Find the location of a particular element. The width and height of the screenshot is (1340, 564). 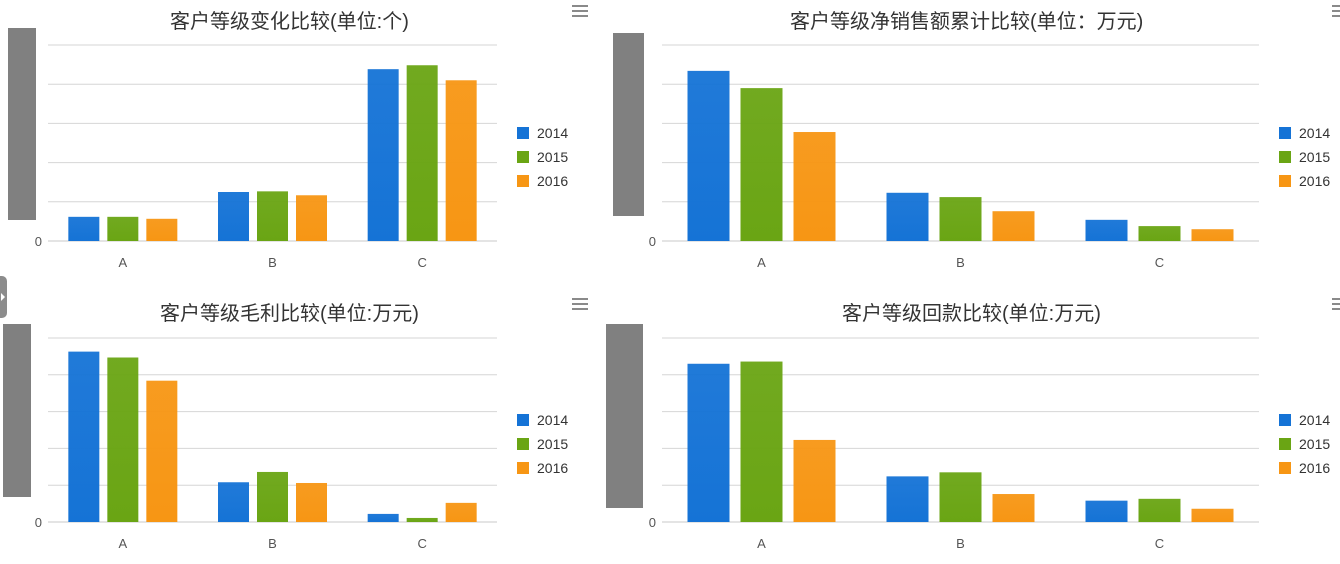

side-collapse-tab is located at coordinates (3, 297).